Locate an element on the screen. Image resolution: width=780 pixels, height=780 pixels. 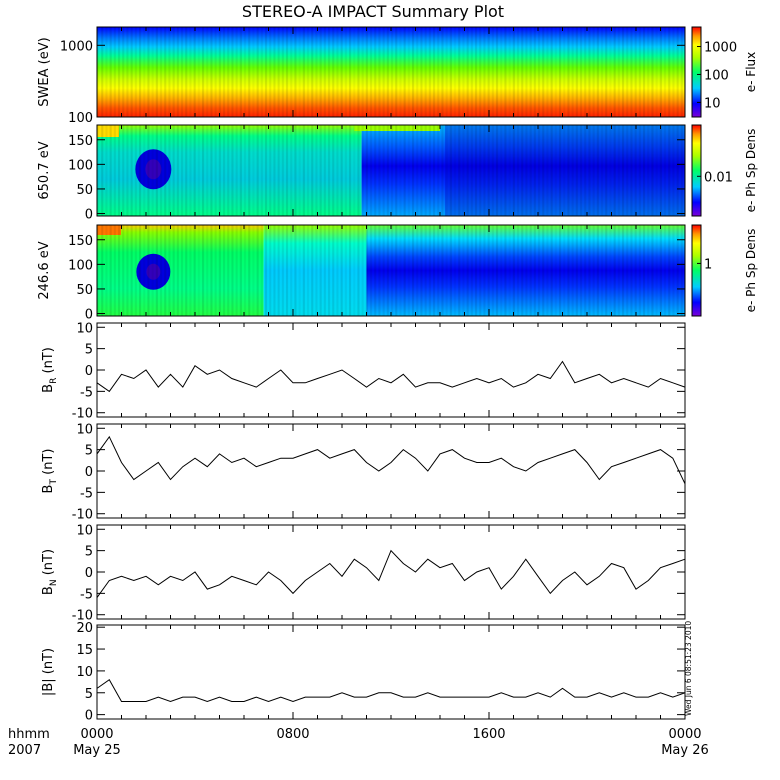
y-axis-label: BR (nT) is located at coordinates (50, 370).